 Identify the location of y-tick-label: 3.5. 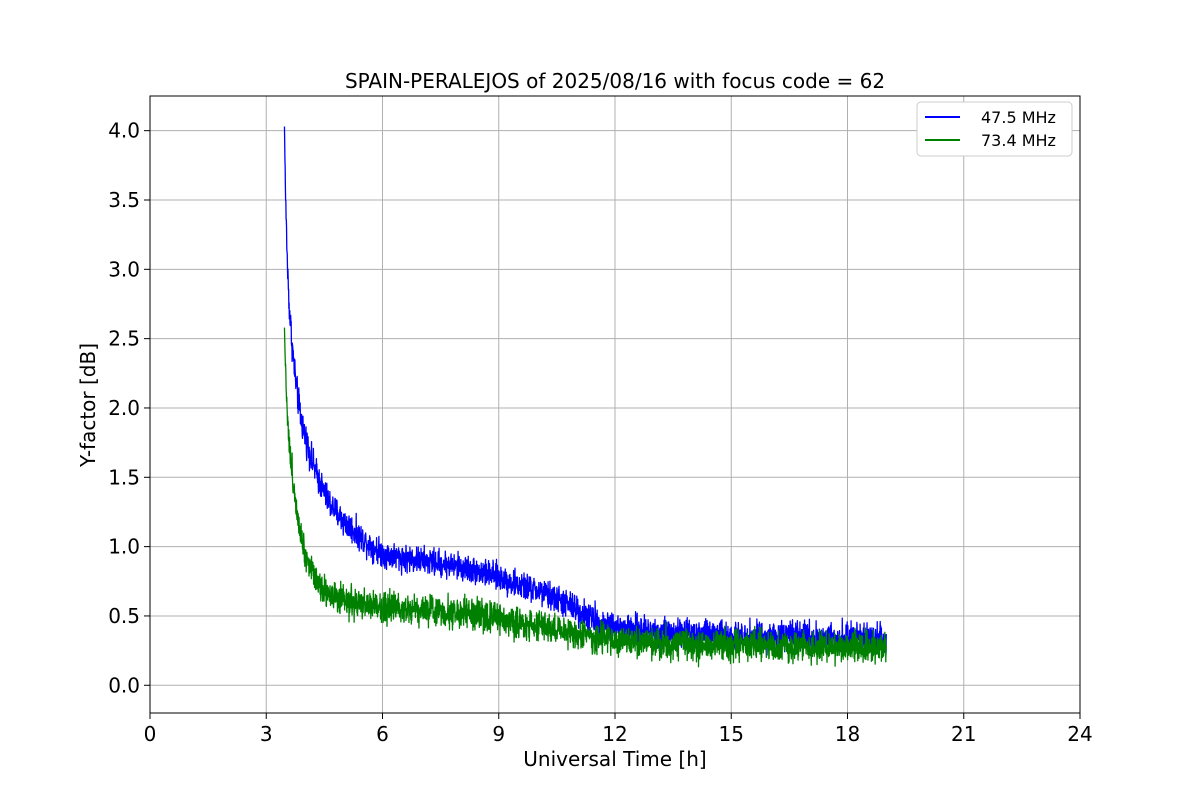
(124, 200).